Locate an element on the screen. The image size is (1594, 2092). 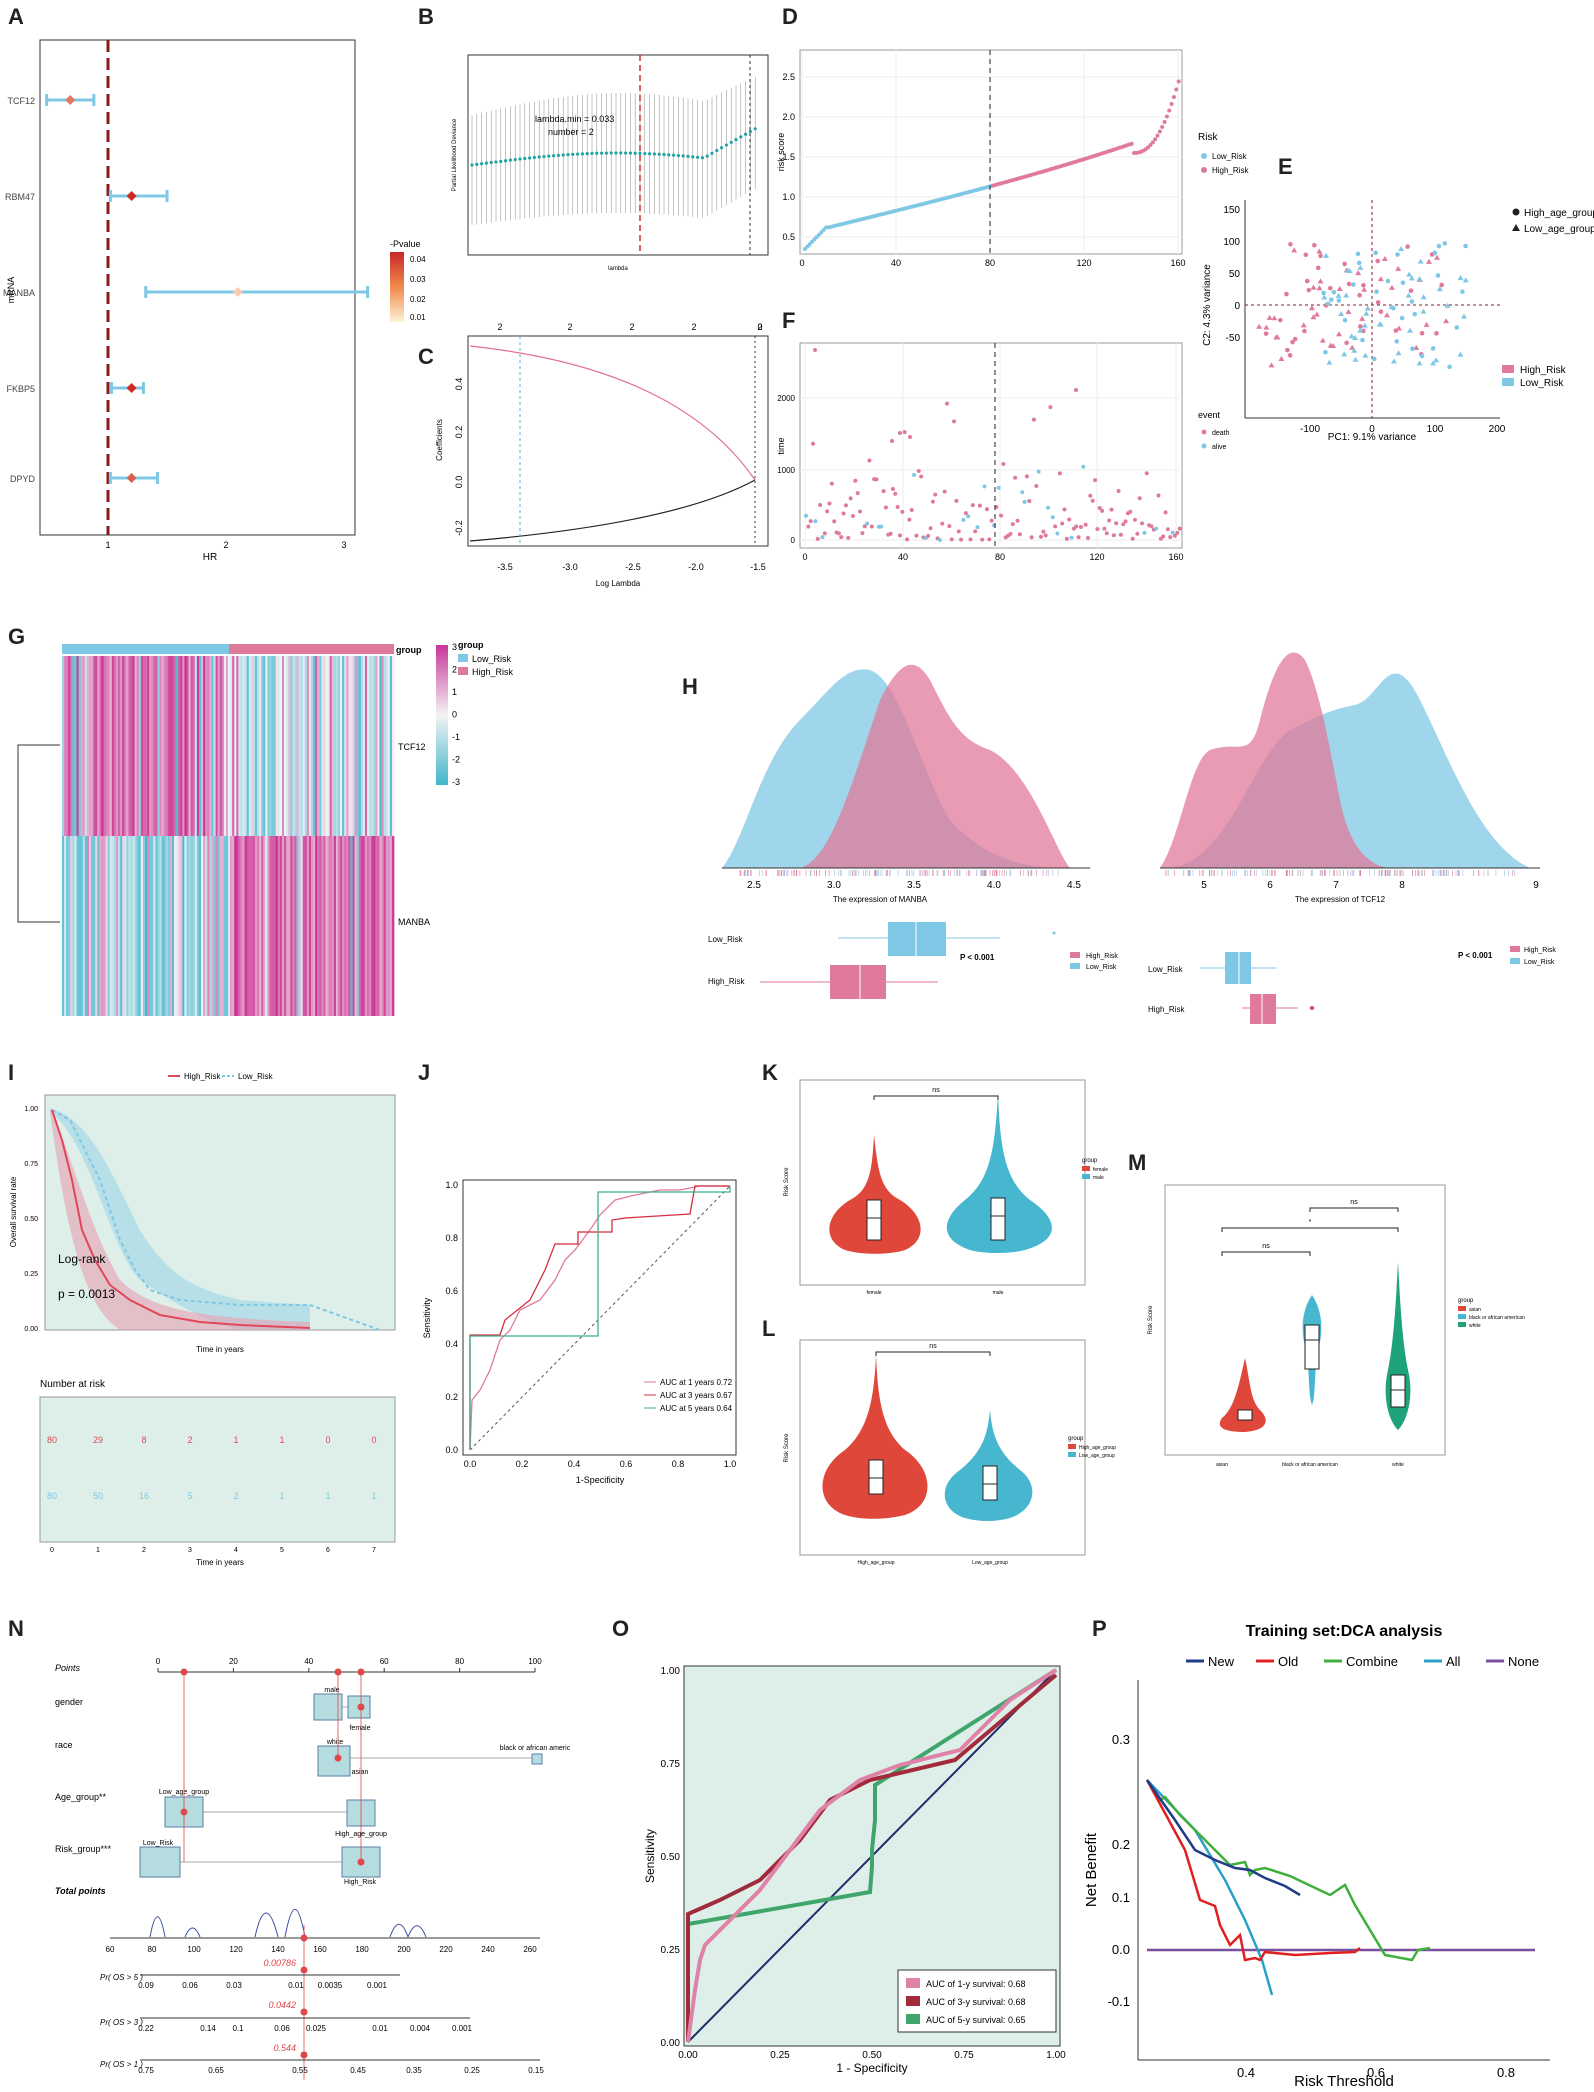
panel-g-scale-bar is located at coordinates (442, 715).